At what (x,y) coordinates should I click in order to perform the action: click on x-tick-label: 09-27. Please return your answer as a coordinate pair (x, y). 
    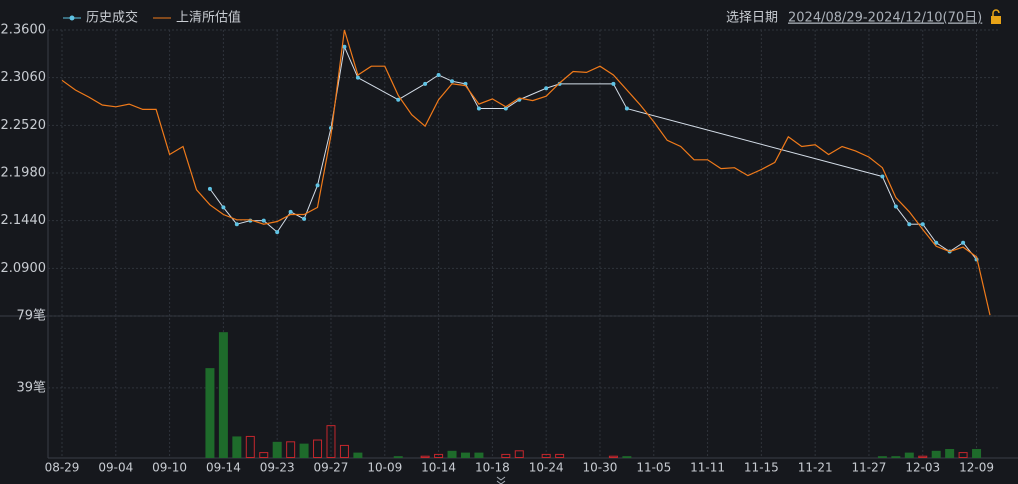
    Looking at the image, I should click on (331, 468).